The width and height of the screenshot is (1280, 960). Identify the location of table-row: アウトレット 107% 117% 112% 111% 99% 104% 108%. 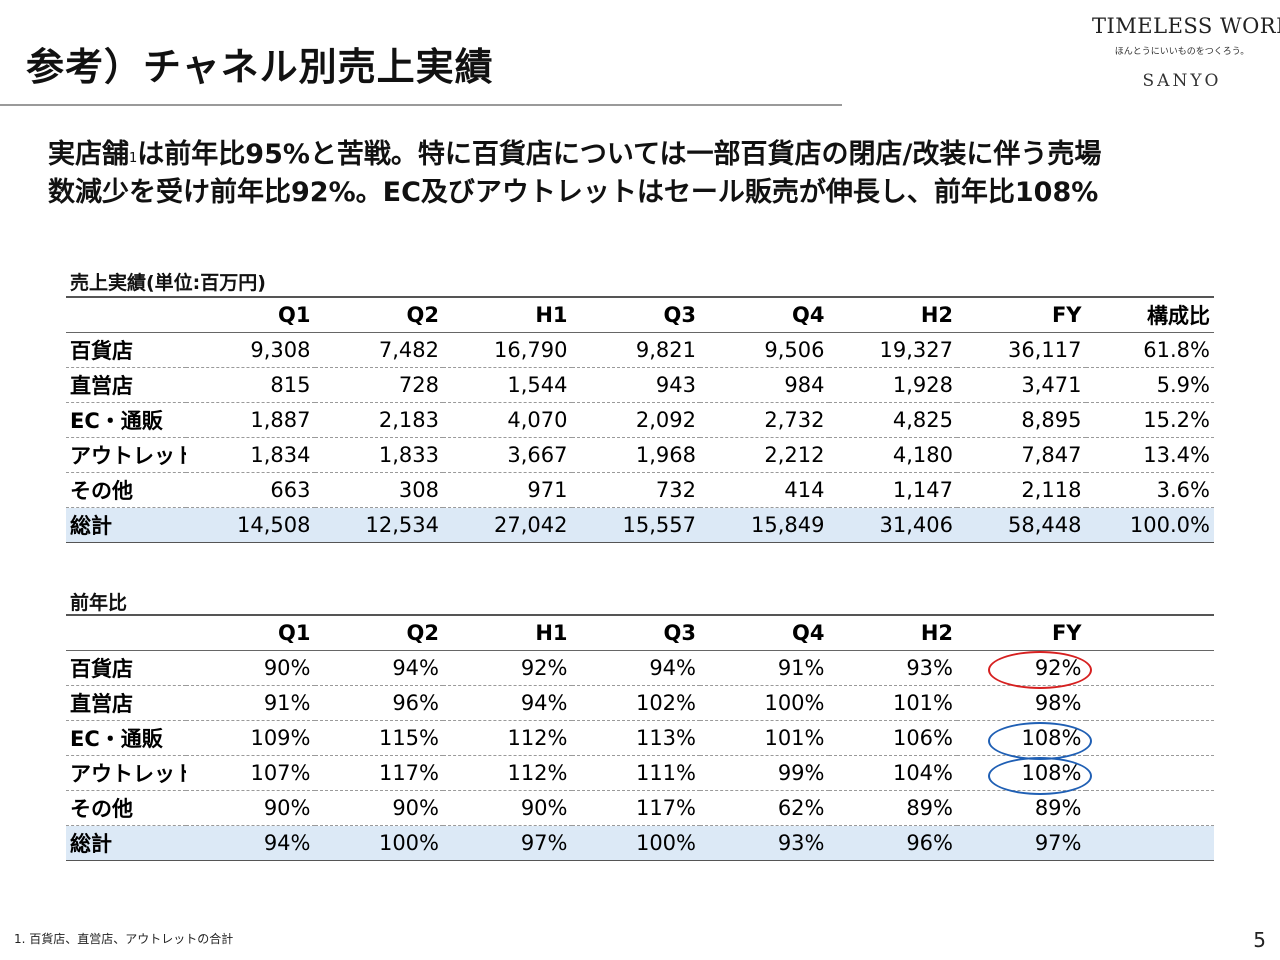
(640, 773).